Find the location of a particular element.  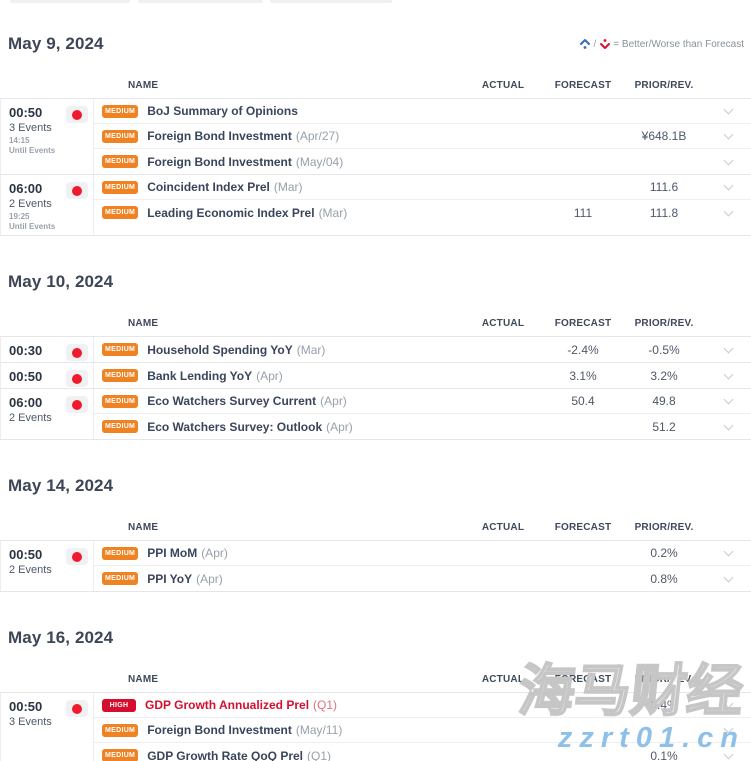

time-cell: 06:00 2 Events 19:25 Until Events is located at coordinates (47, 205).